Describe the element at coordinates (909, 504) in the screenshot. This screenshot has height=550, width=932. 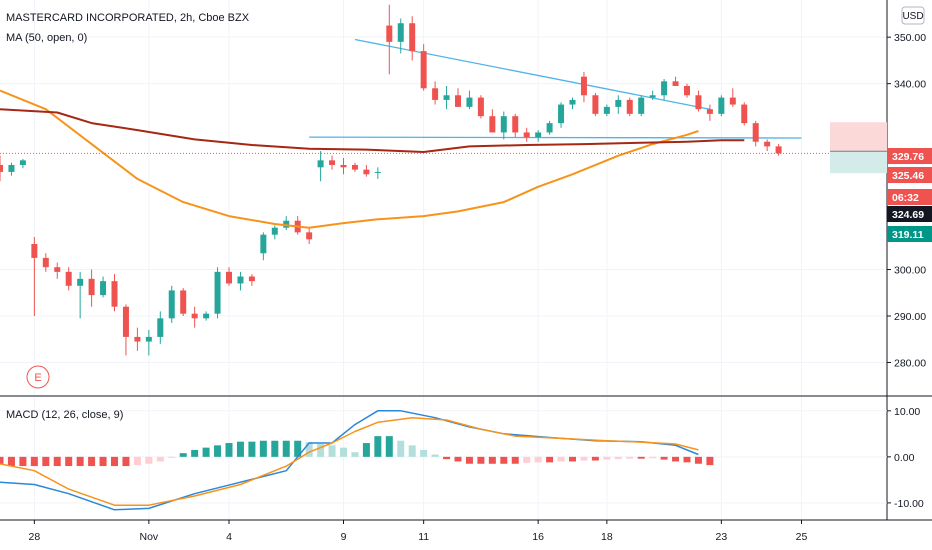
I see `macd-tick-label: -10.00` at that location.